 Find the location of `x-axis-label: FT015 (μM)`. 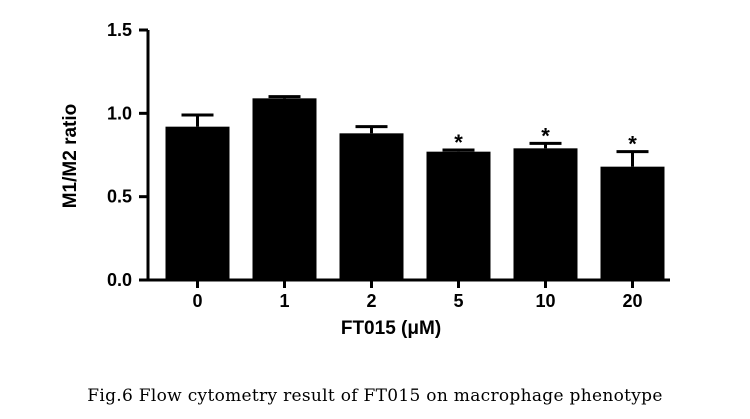

x-axis-label: FT015 (μM) is located at coordinates (391, 328).